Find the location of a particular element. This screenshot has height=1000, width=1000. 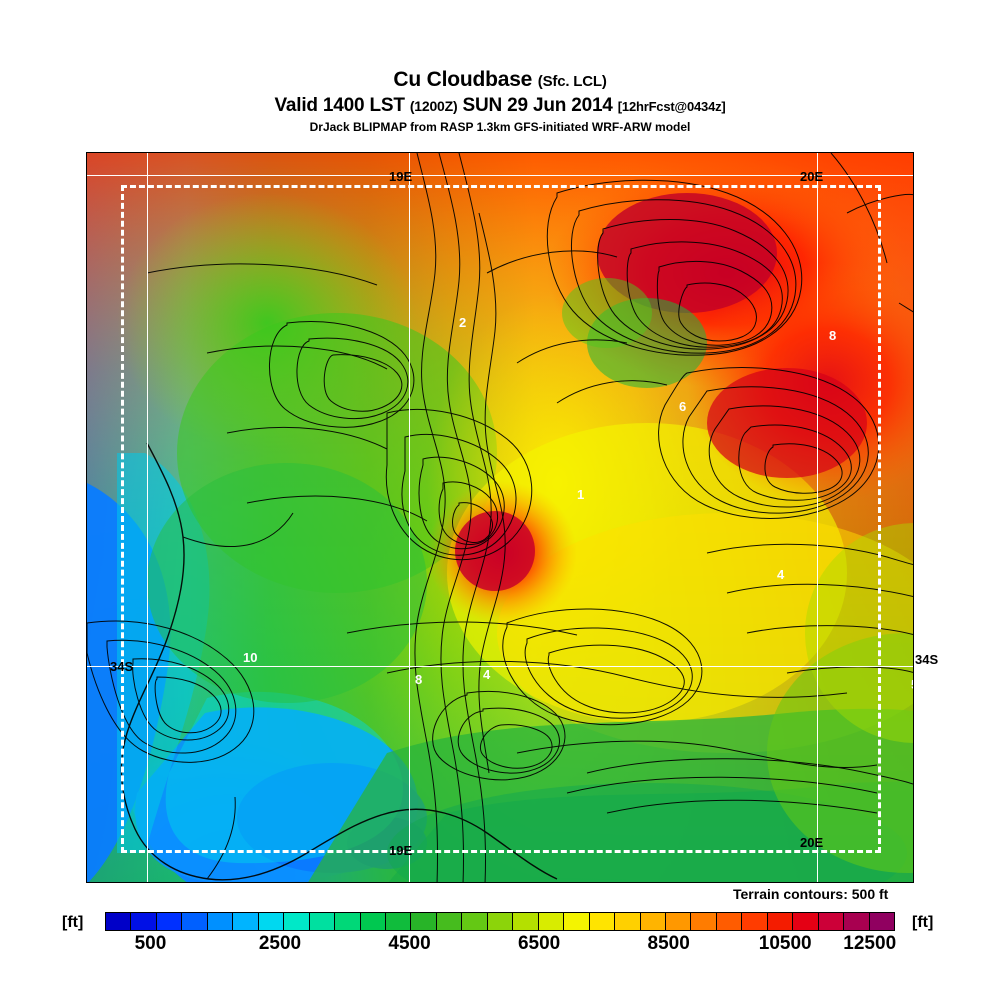

terrain-contour-note: Terrain contours: 500 ft is located at coordinates (811, 894).